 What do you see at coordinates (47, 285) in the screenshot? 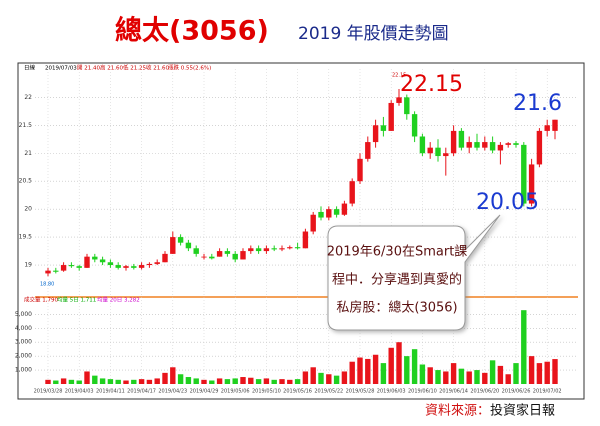
I see `min-marker: 18.80` at bounding box center [47, 285].